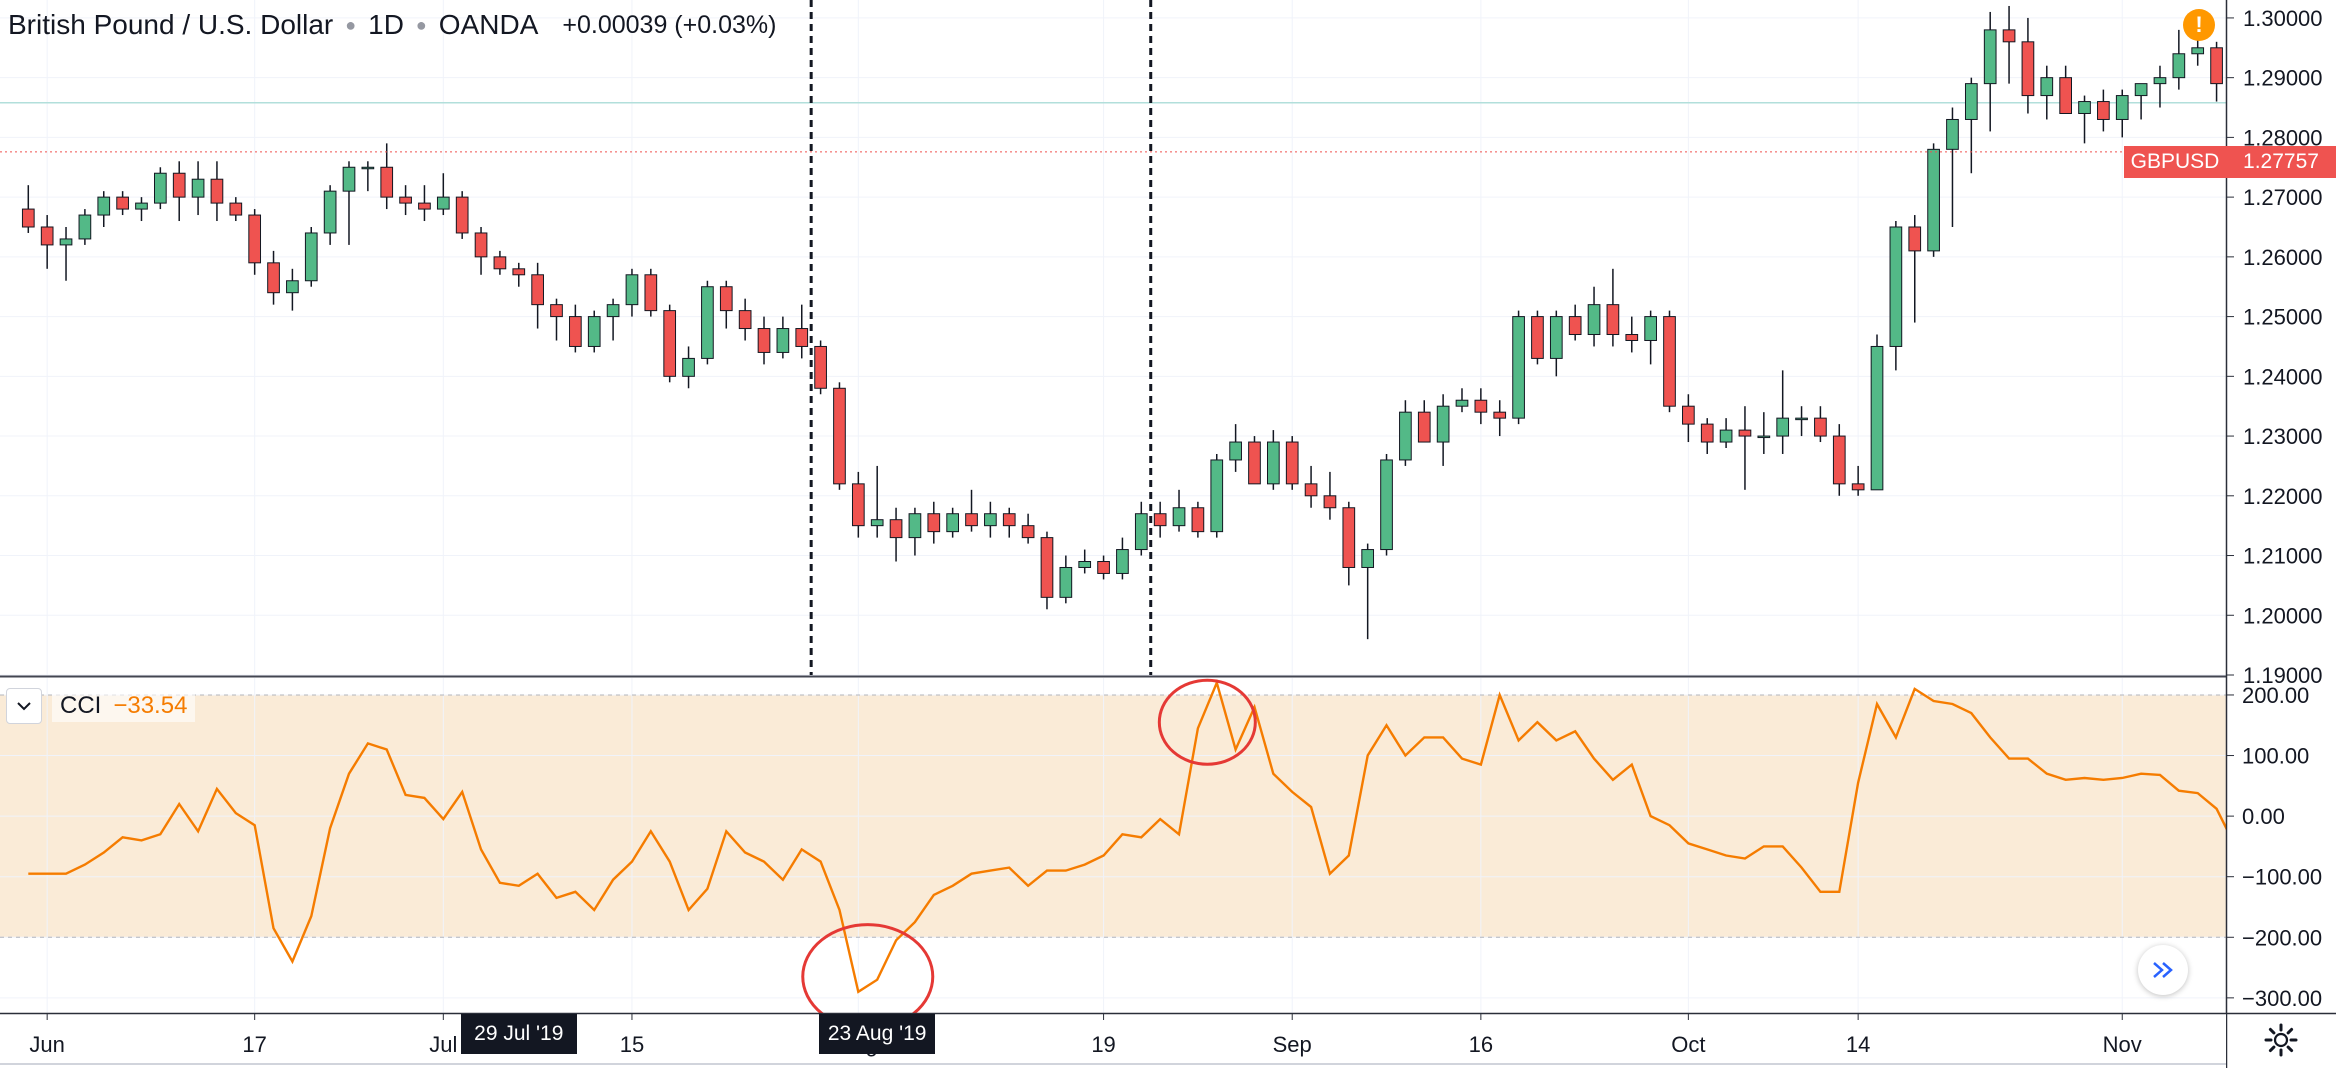 The height and width of the screenshot is (1068, 2336). Describe the element at coordinates (2281, 161) in the screenshot. I see `price-tag-value: 1.27757` at that location.